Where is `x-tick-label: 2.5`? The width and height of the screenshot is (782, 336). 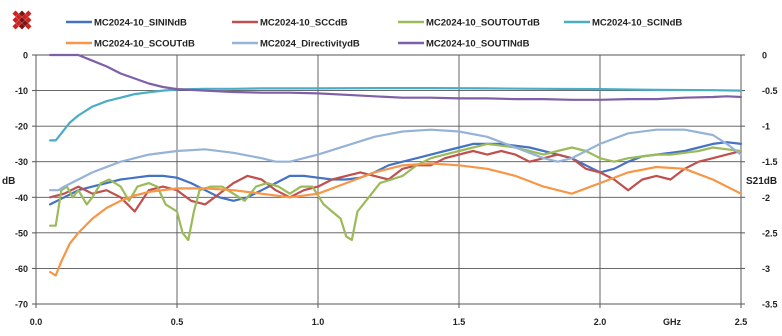
x-tick-label: 2.5 is located at coordinates (741, 322).